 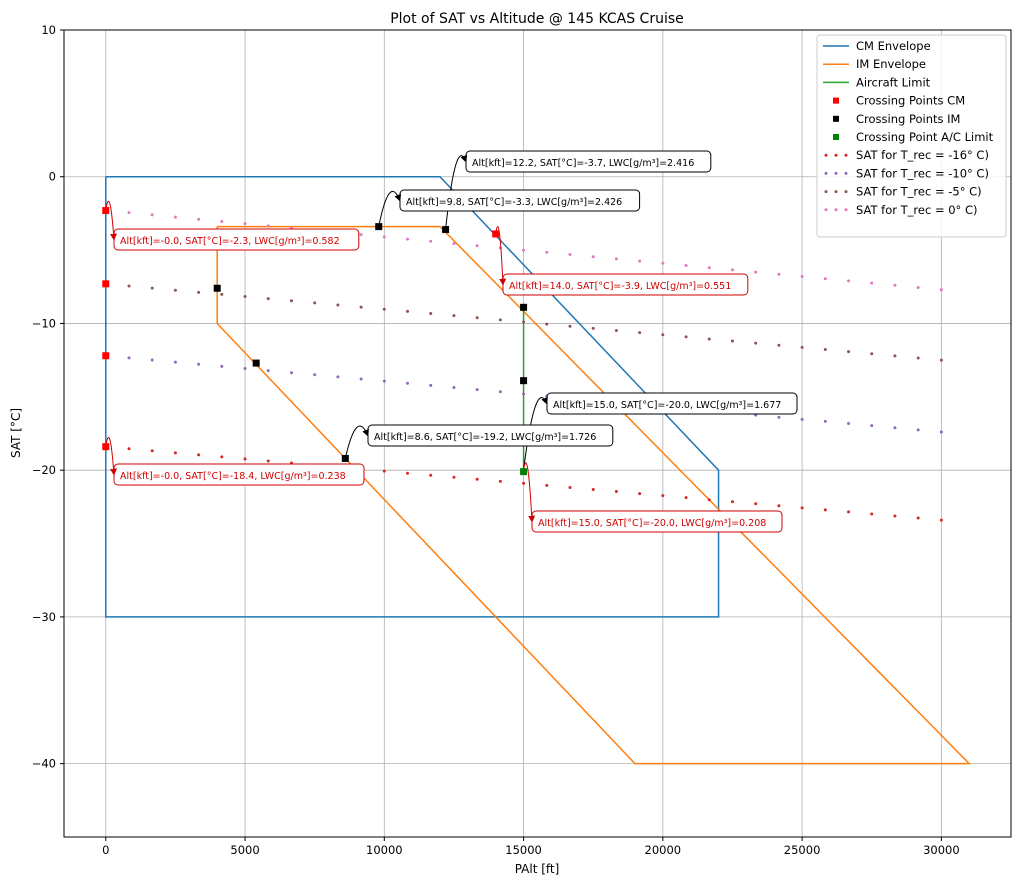 I want to click on legend-entry-label: Crossing Points IM, so click(x=908, y=119).